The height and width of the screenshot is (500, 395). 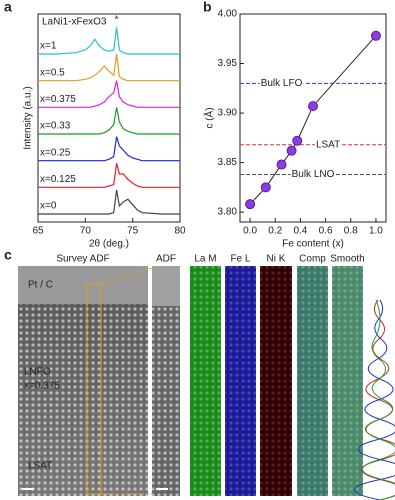 I want to click on series-label: x=0.375, so click(x=58, y=99).